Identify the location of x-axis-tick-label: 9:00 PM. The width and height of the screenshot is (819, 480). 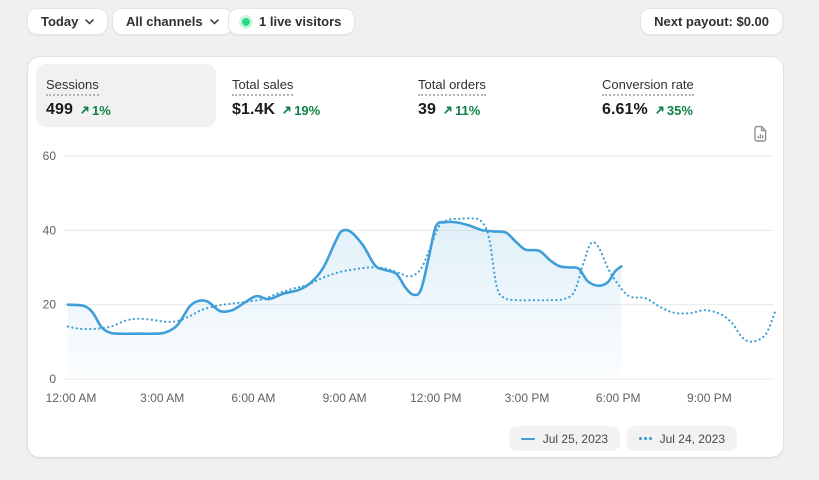
(709, 398).